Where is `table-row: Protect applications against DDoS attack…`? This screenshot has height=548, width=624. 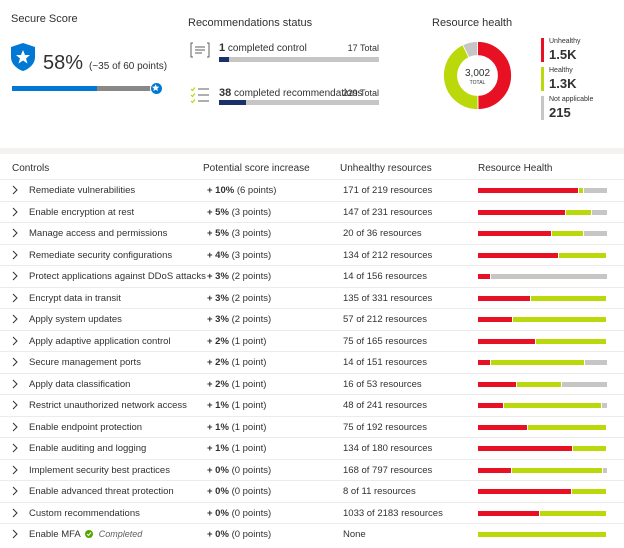
table-row: Protect applications against DDoS attack… is located at coordinates (312, 276).